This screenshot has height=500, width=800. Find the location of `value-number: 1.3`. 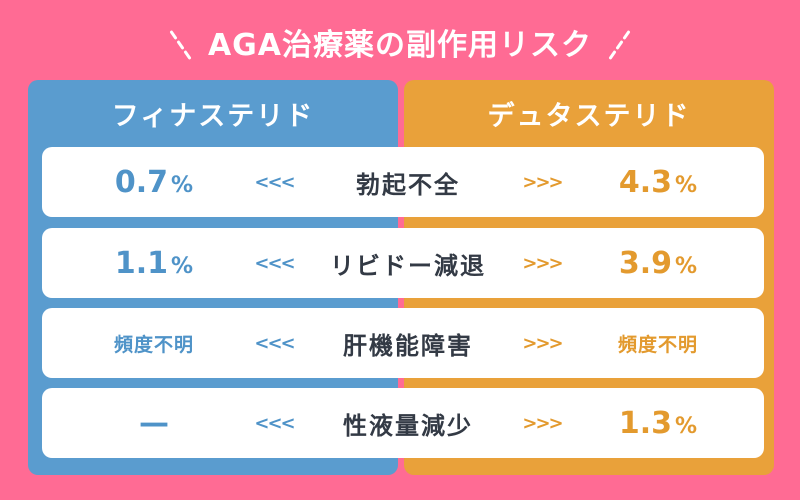

value-number: 1.3 is located at coordinates (645, 423).